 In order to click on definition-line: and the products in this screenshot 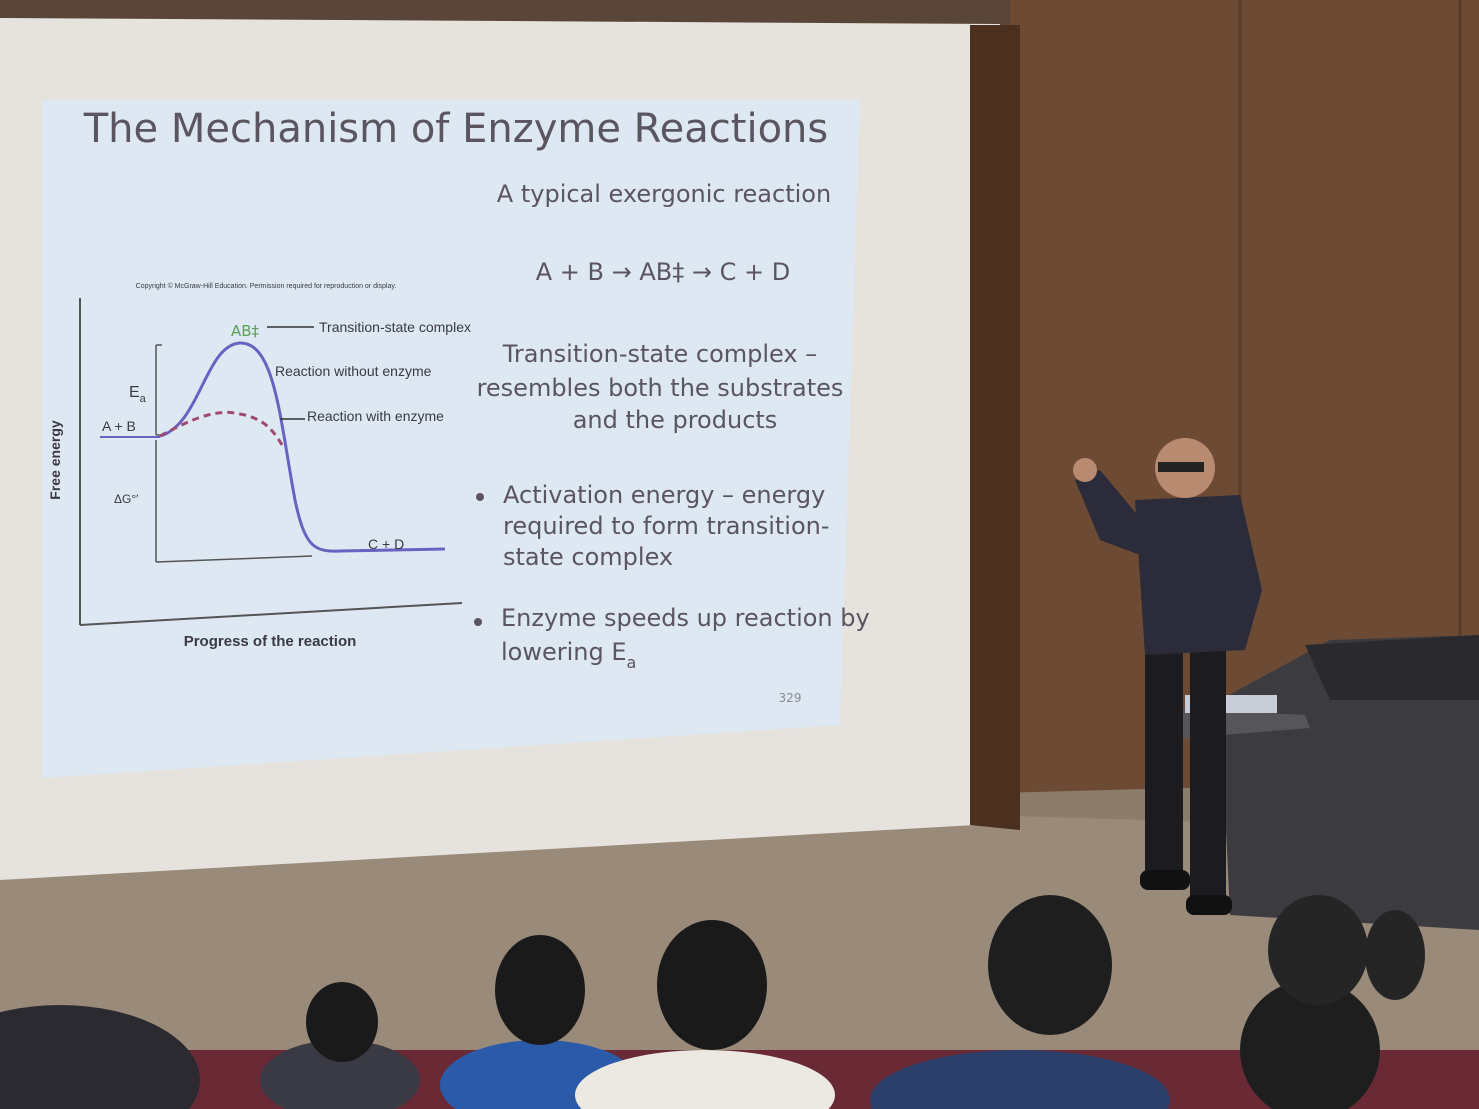, I will do `click(675, 420)`.